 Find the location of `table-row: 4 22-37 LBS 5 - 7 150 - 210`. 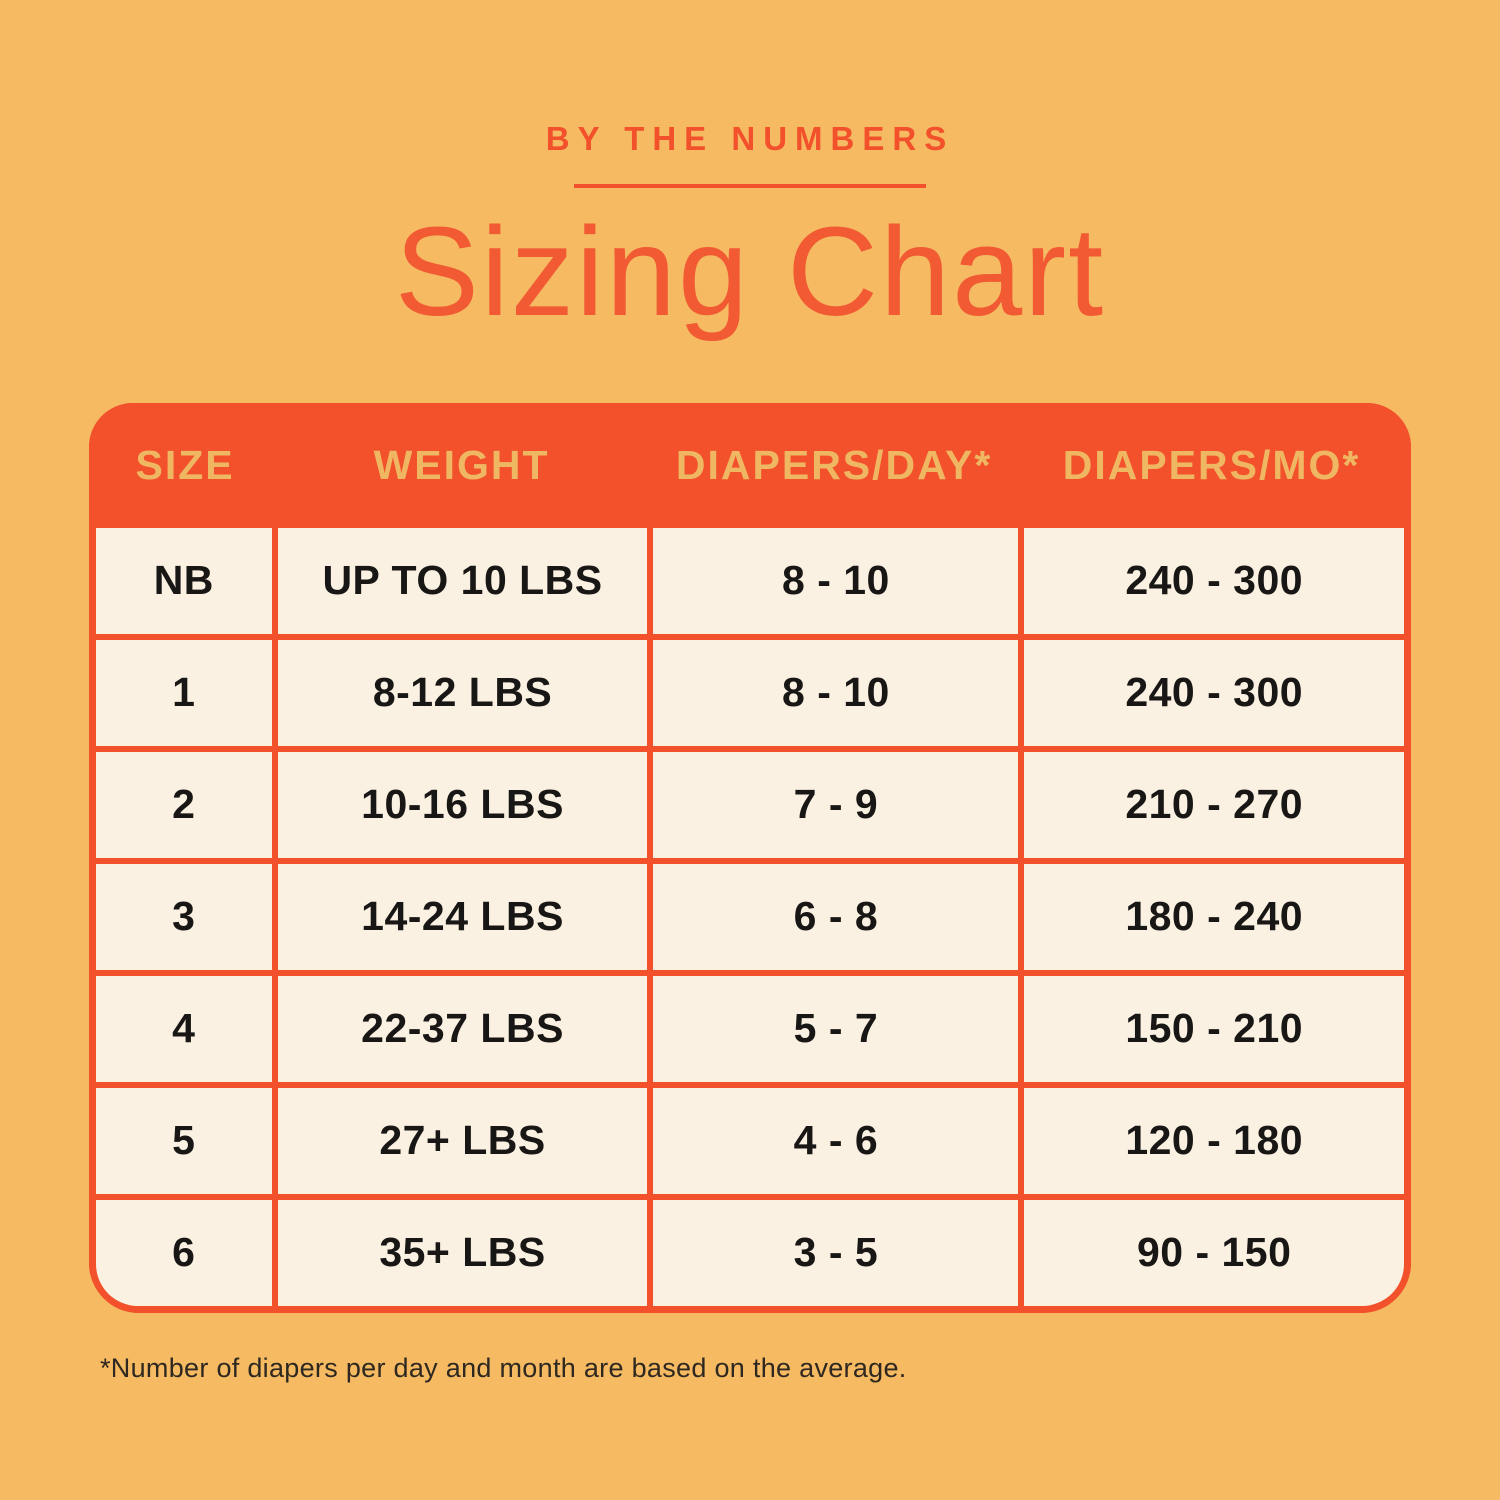

table-row: 4 22-37 LBS 5 - 7 150 - 210 is located at coordinates (750, 1028).